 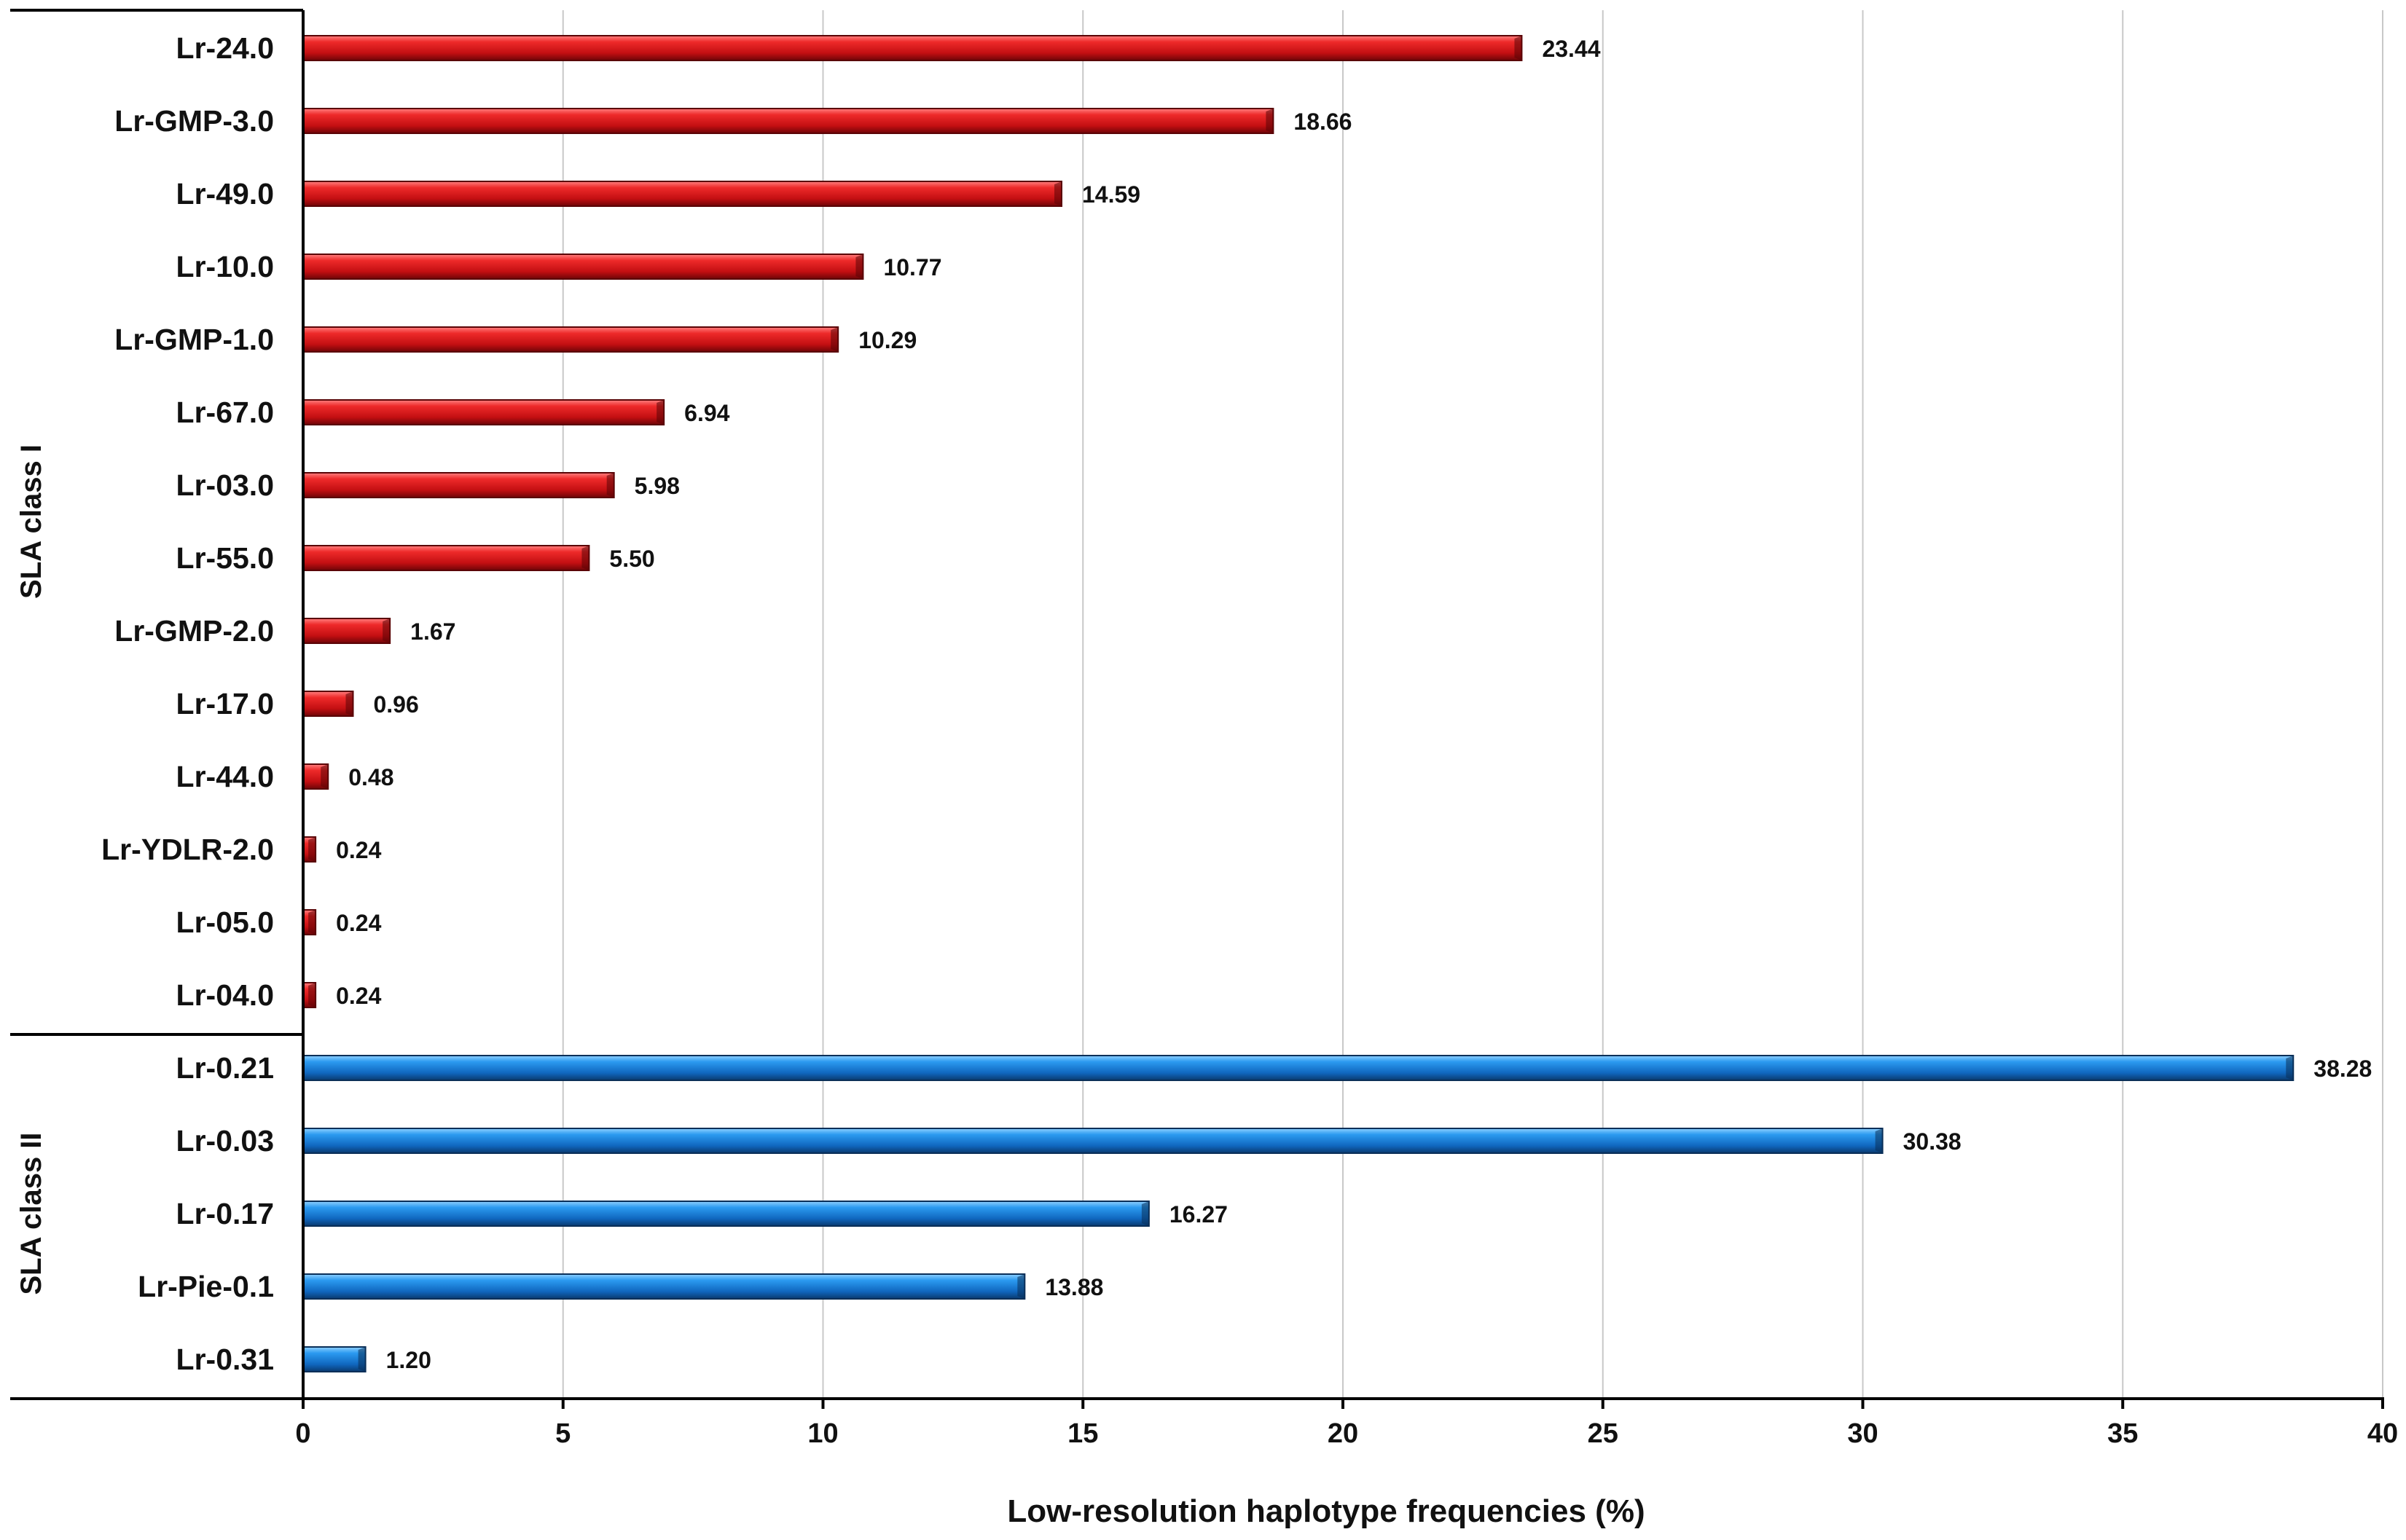 What do you see at coordinates (302, 1433) in the screenshot?
I see `x-tick-label: 0` at bounding box center [302, 1433].